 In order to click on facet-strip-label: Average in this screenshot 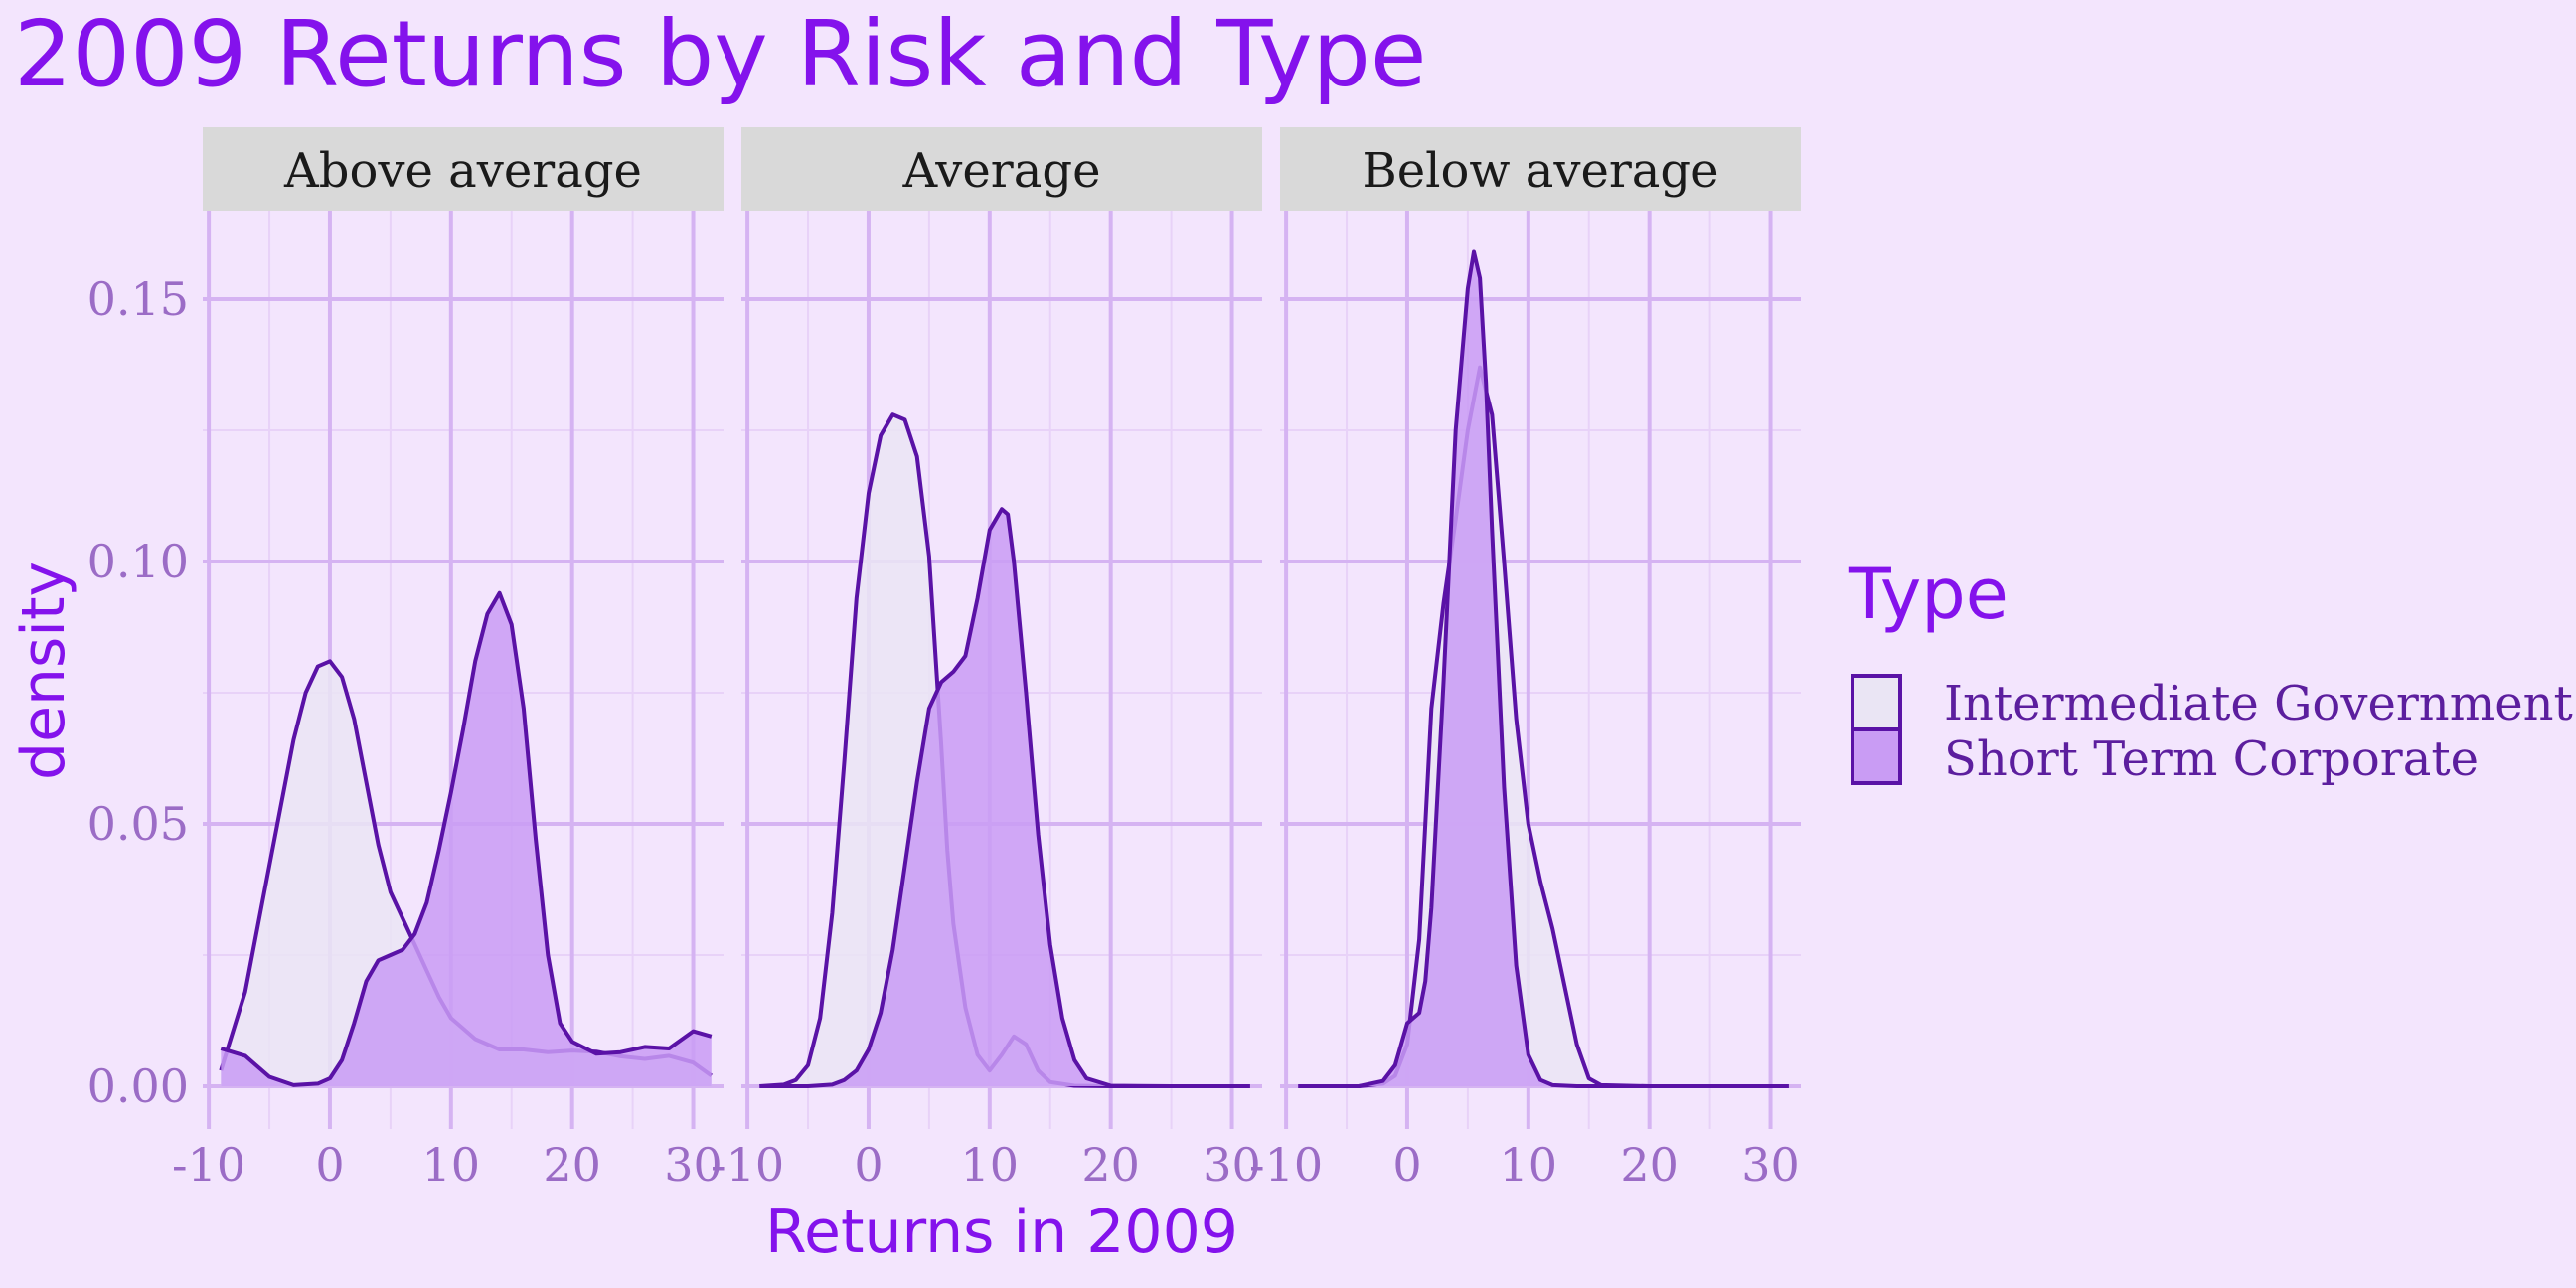, I will do `click(1001, 171)`.